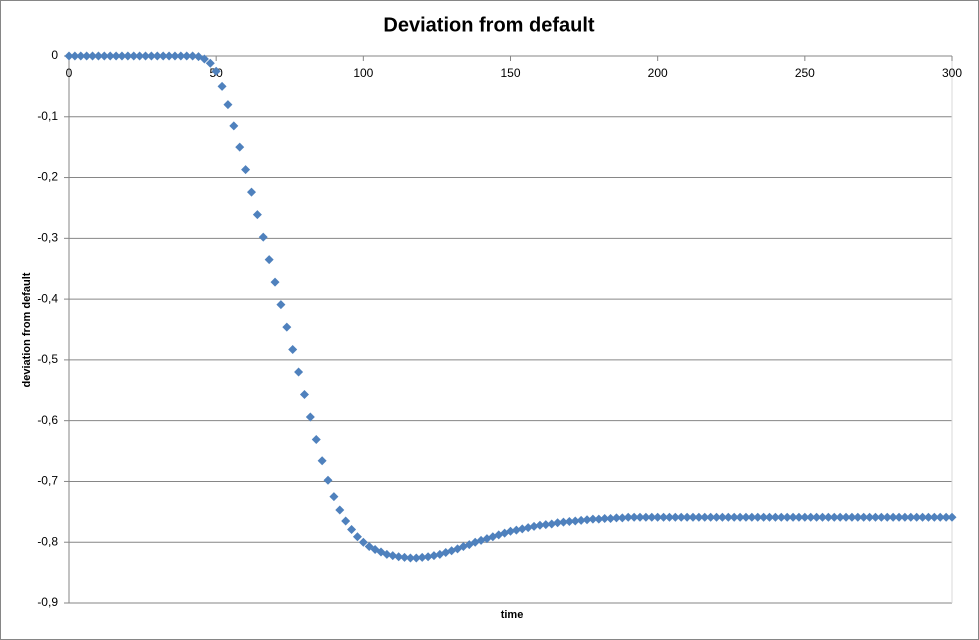 This screenshot has width=979, height=640. I want to click on x-tick-label: 100, so click(363, 73).